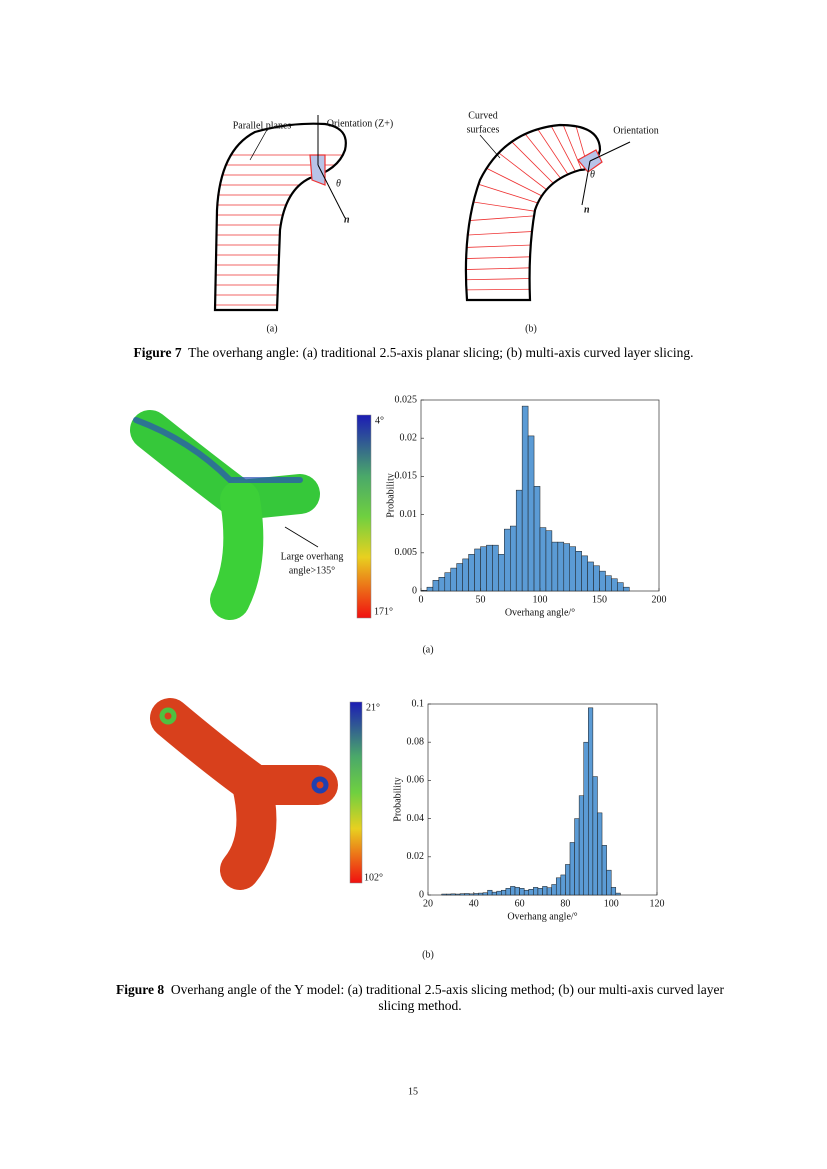  I want to click on y-tick-label: 0.025, so click(406, 399).